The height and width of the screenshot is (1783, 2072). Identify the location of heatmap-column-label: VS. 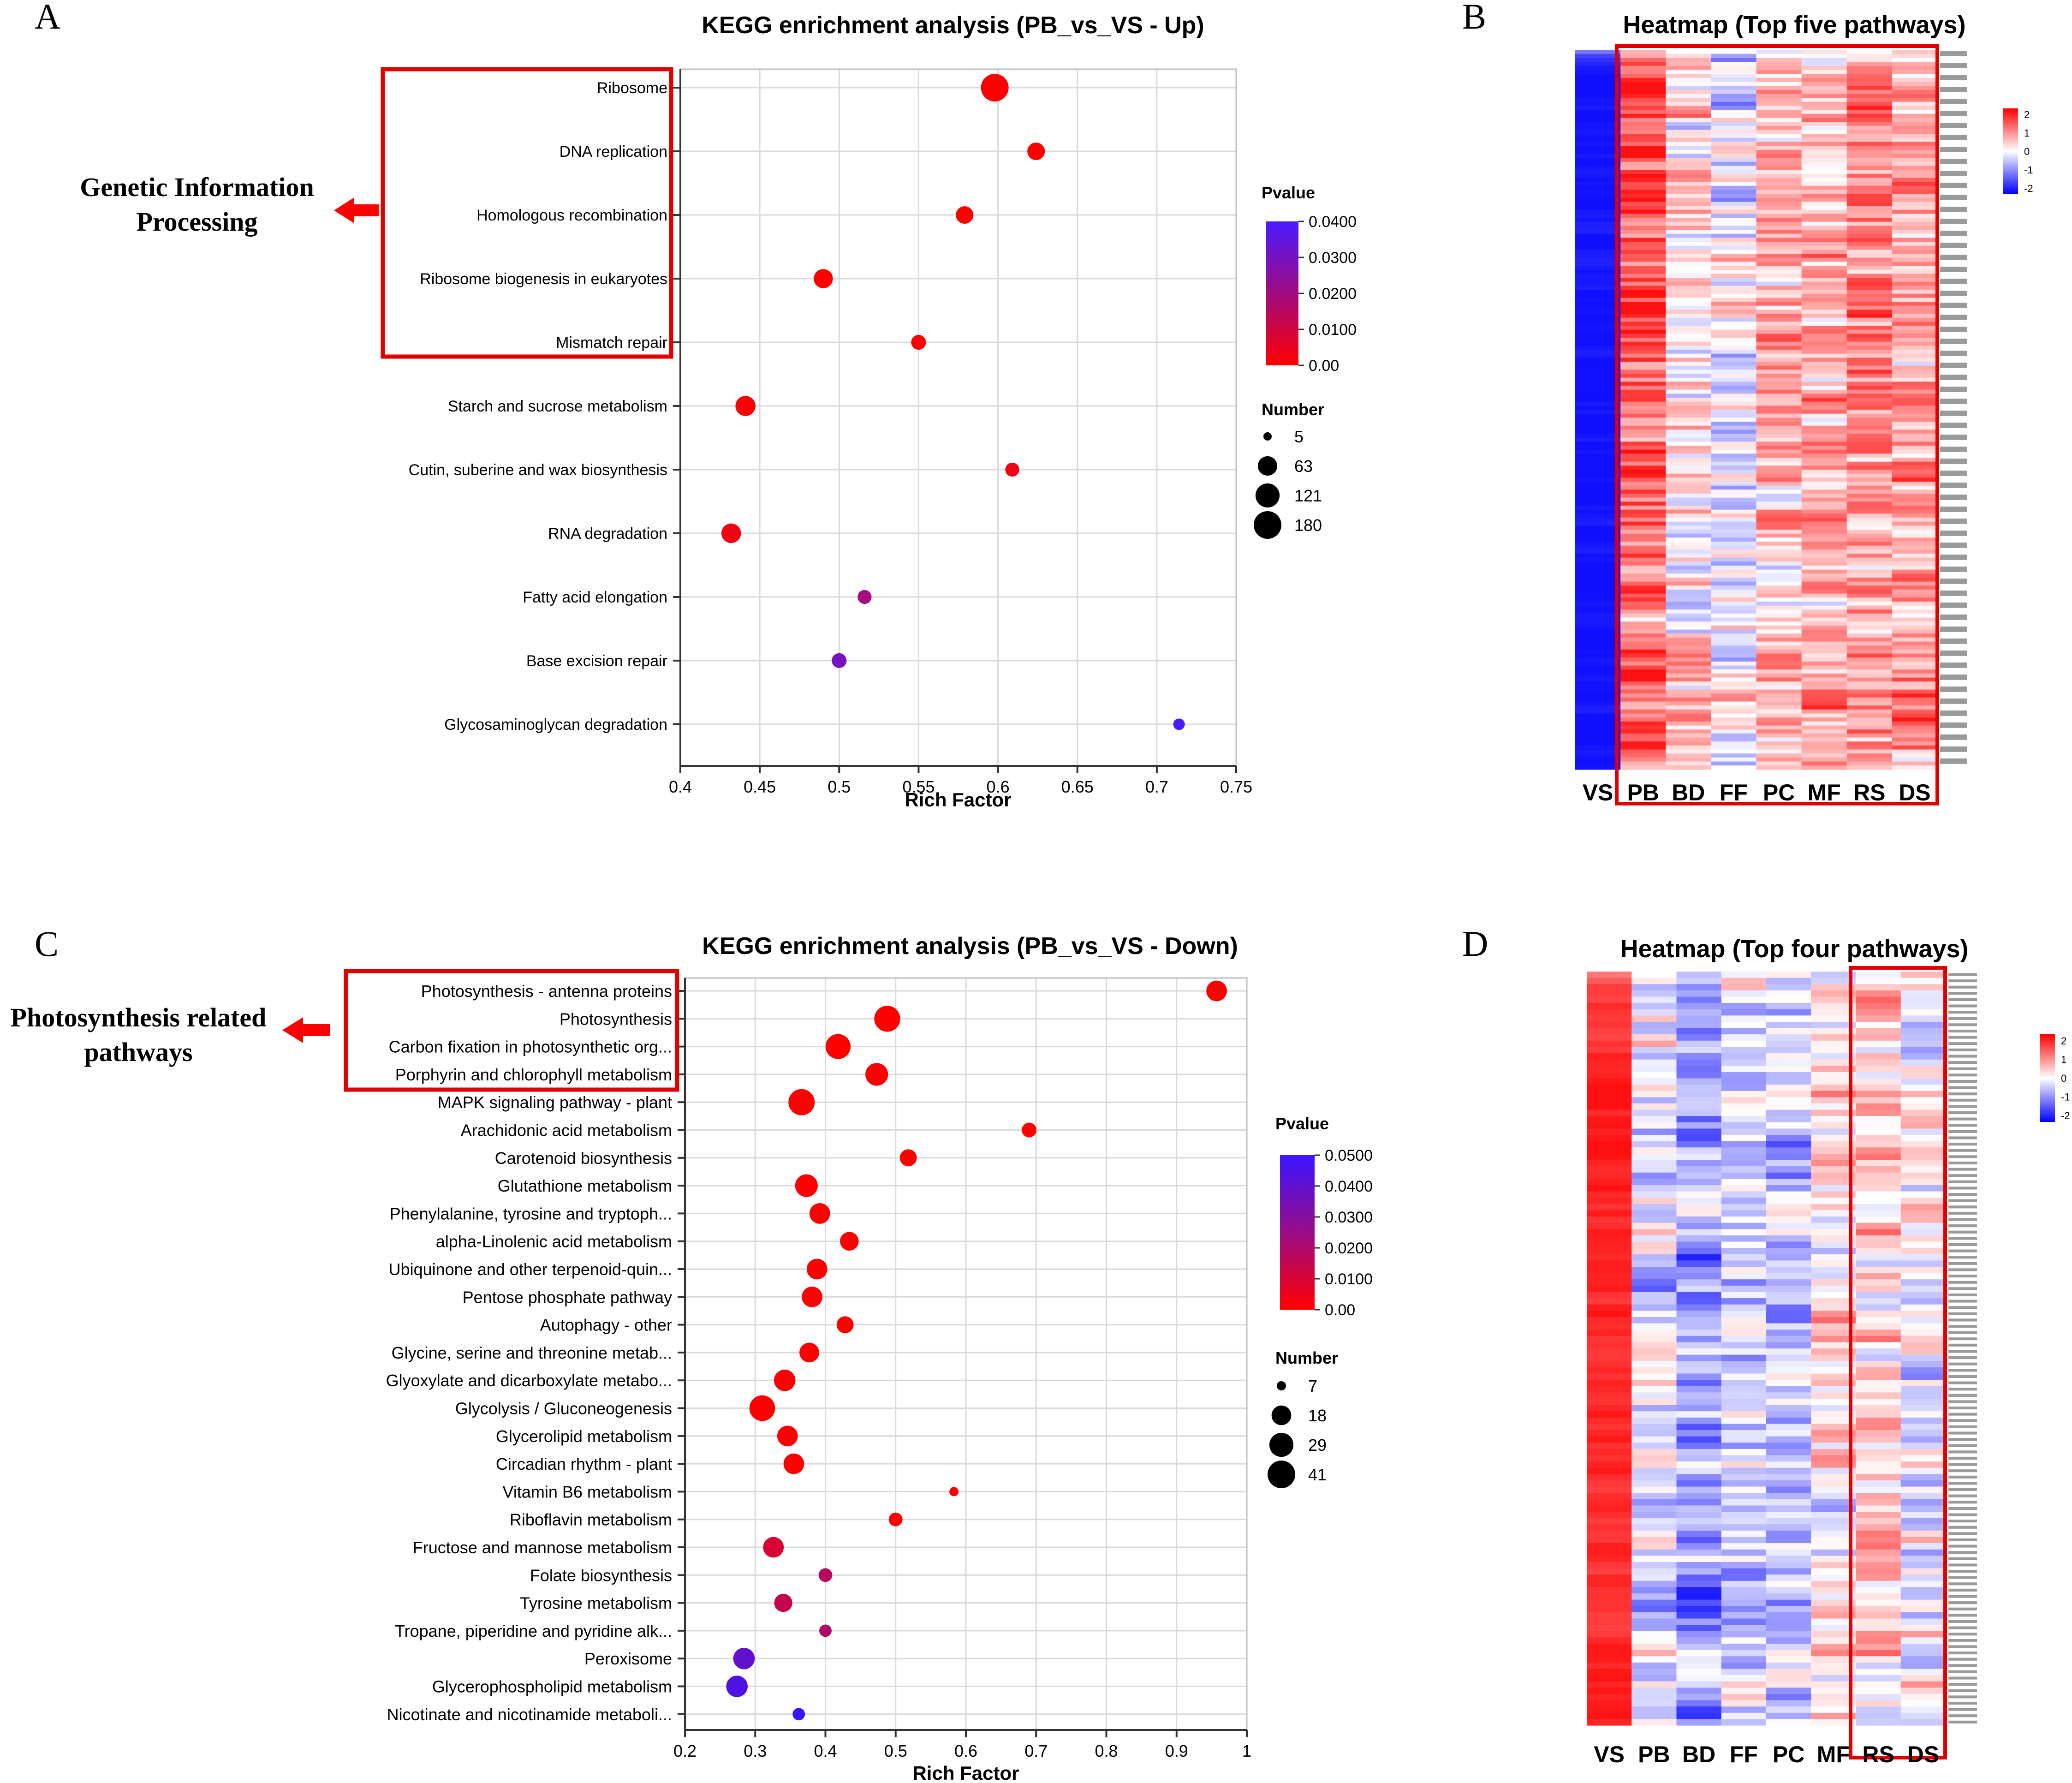
(1598, 792).